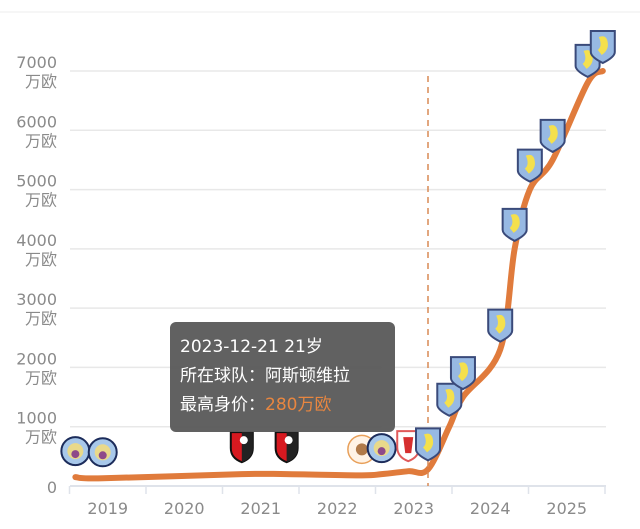 The height and width of the screenshot is (529, 640). What do you see at coordinates (222, 376) in the screenshot?
I see `tooltip-team-label: 所在球队：` at bounding box center [222, 376].